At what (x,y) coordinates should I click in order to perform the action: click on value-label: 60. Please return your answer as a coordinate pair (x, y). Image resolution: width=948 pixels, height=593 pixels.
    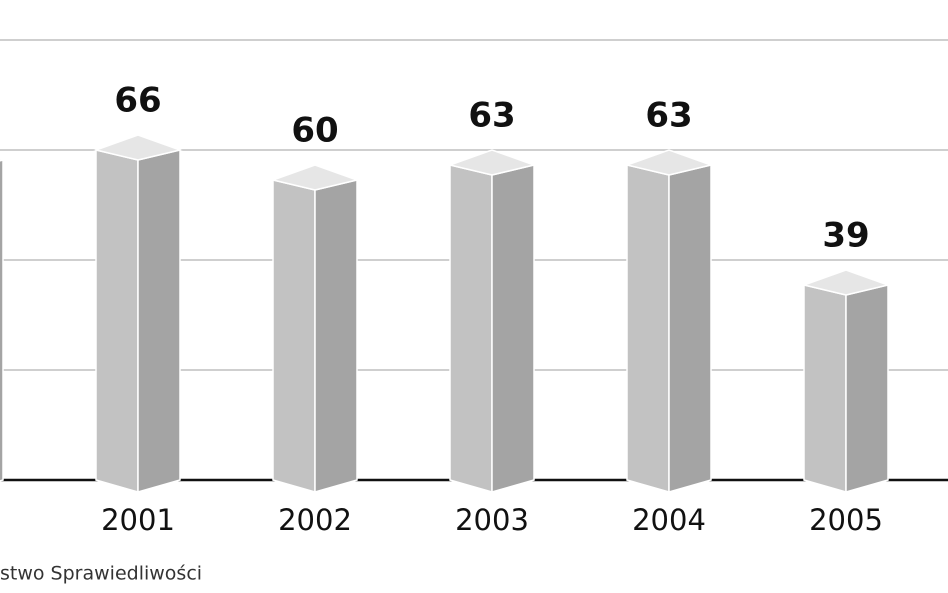
    Looking at the image, I should click on (314, 131).